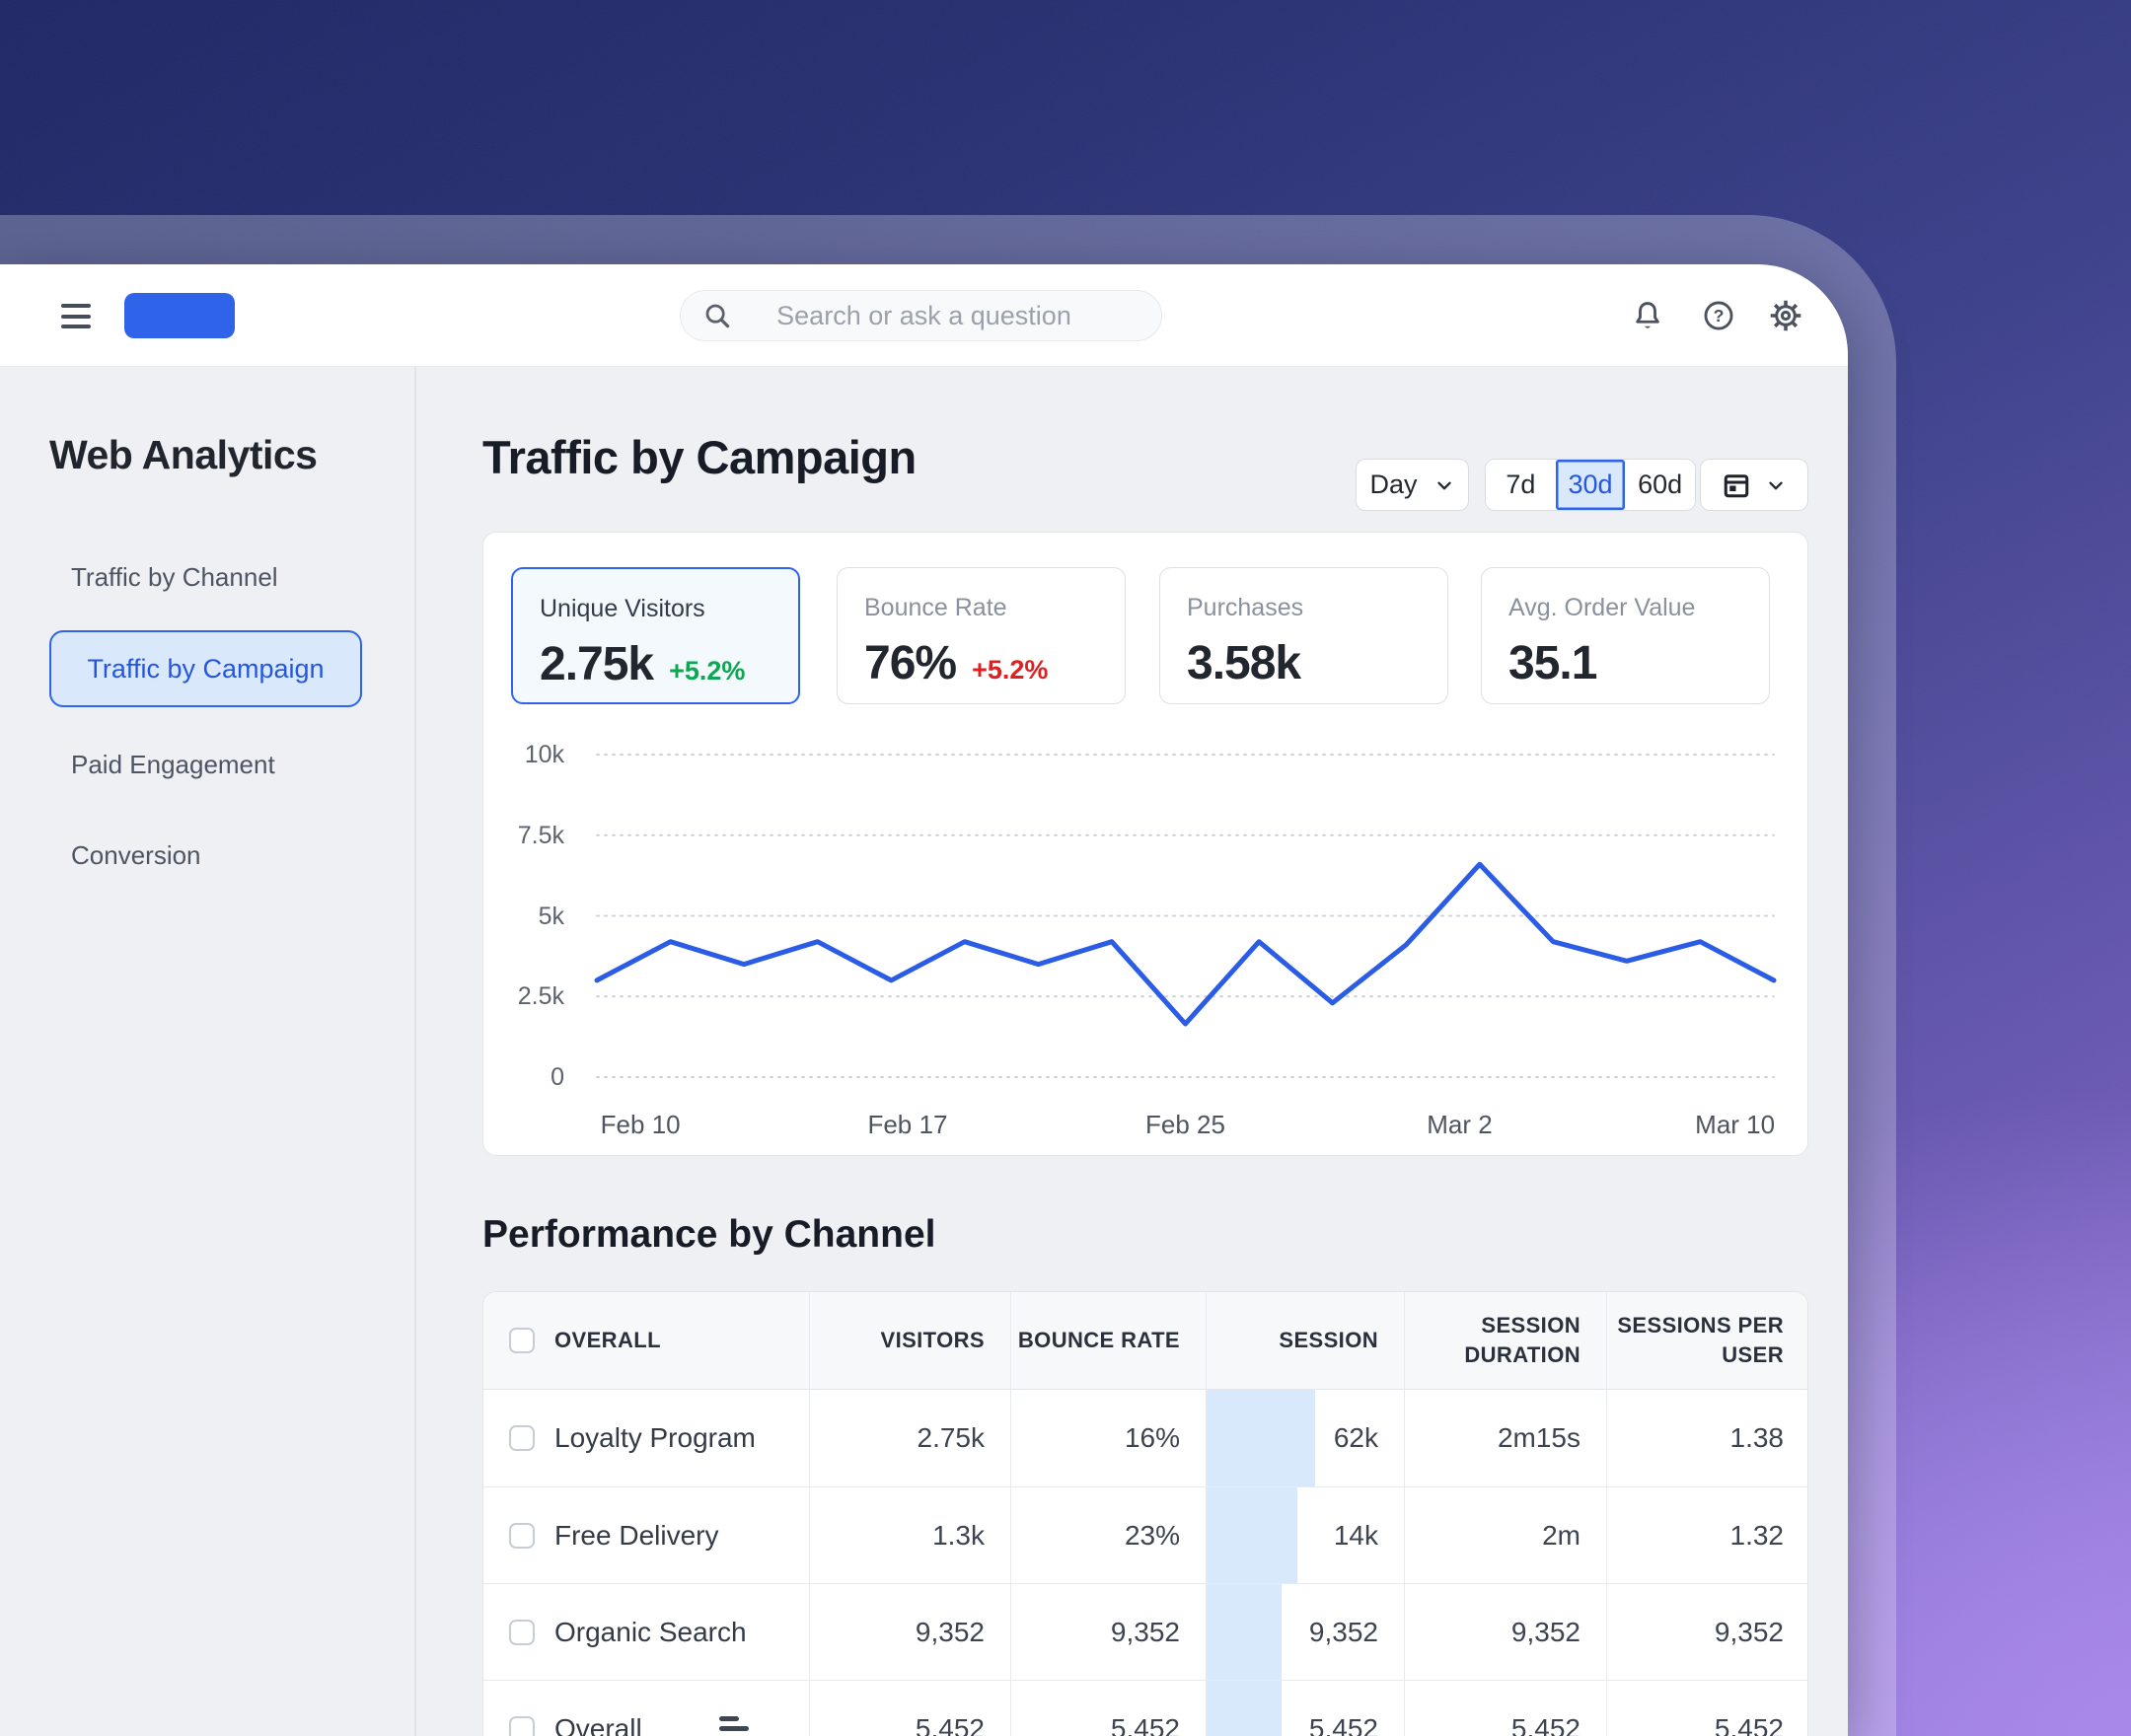  What do you see at coordinates (1735, 1124) in the screenshot?
I see `x-axis-tick-label: Mar 10` at bounding box center [1735, 1124].